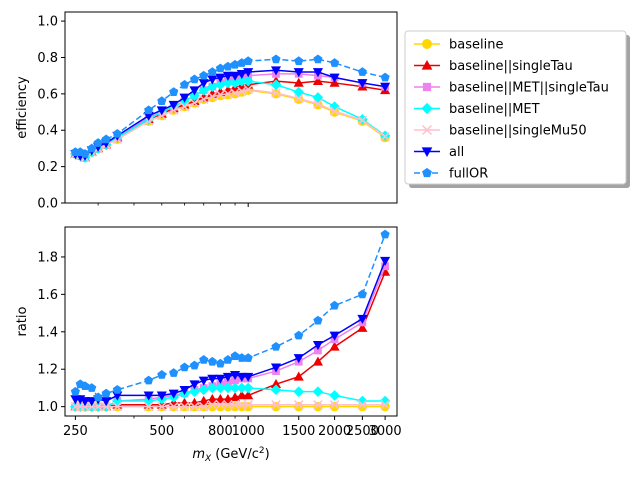 This screenshot has width=640, height=484. I want to click on legend-item: baseline||MET, so click(477, 109).